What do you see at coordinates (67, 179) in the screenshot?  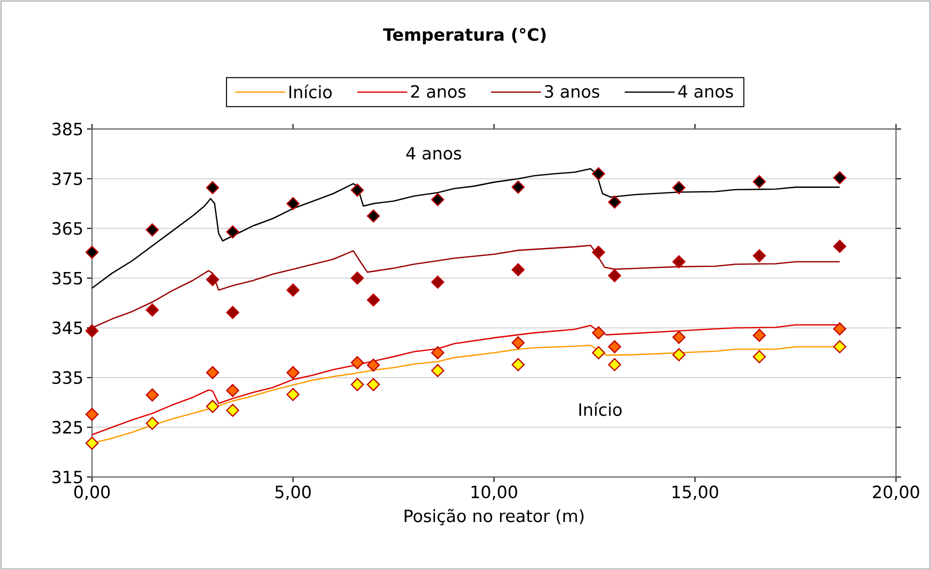 I see `y-tick-label: 375` at bounding box center [67, 179].